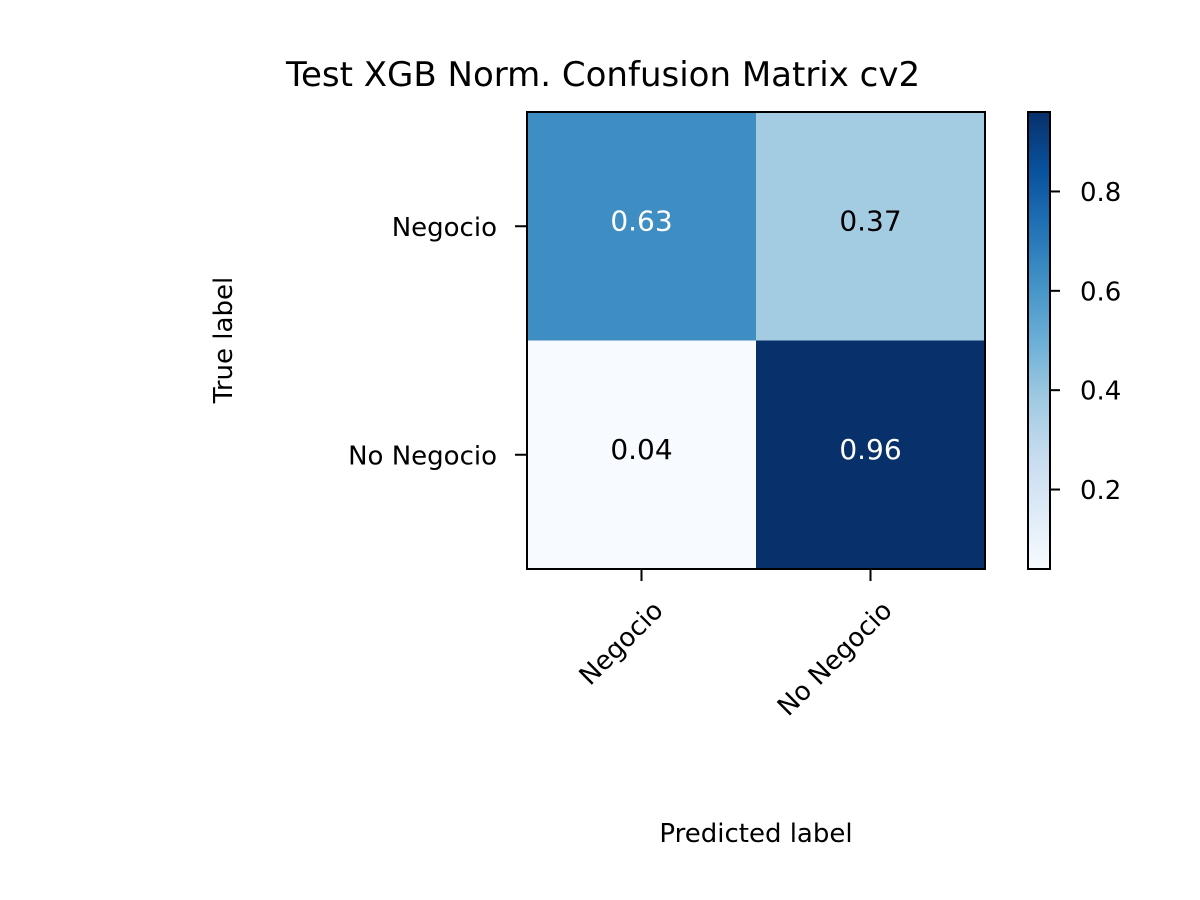  I want to click on chart-title: Test XGB Norm. Confusion Matrix cv2, so click(602, 75).